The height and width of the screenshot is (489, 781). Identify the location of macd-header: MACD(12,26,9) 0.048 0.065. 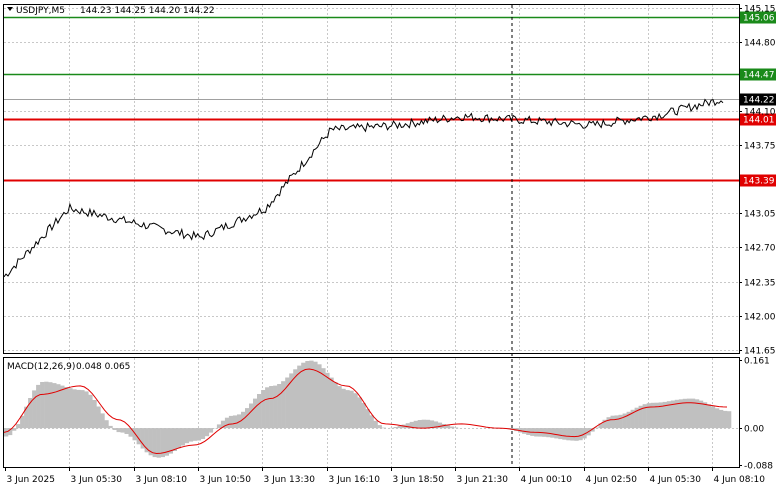
(68, 367).